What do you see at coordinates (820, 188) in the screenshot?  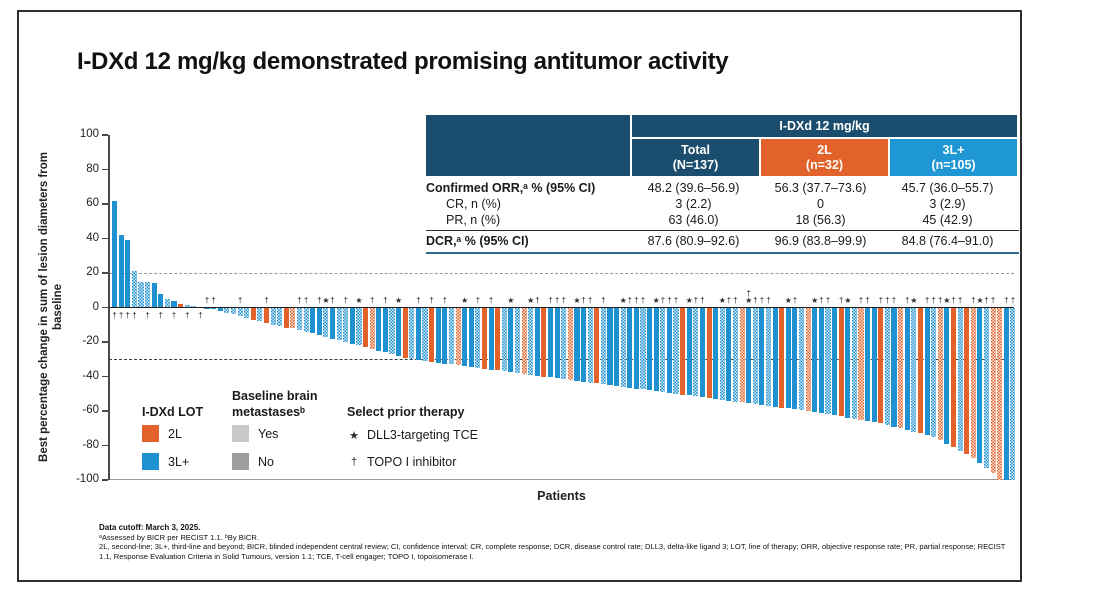 I see `orr-2l: 56.3 (37.7–73.6)` at bounding box center [820, 188].